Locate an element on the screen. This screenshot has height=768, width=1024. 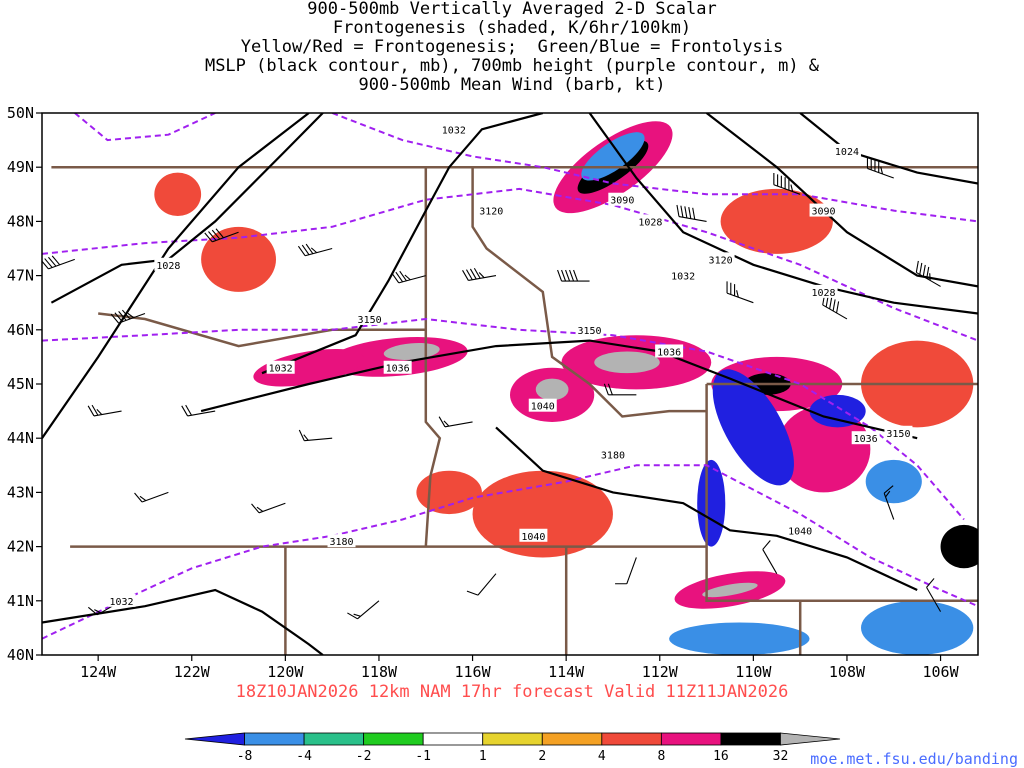
colorbar-label: 1 is located at coordinates (483, 756).